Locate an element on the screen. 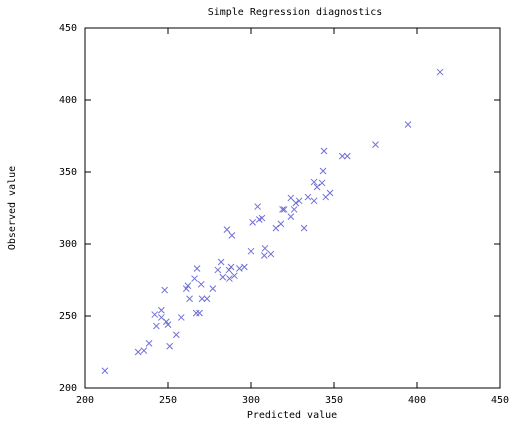 This screenshot has width=512, height=432. y-tick-label: 250 is located at coordinates (68, 316).